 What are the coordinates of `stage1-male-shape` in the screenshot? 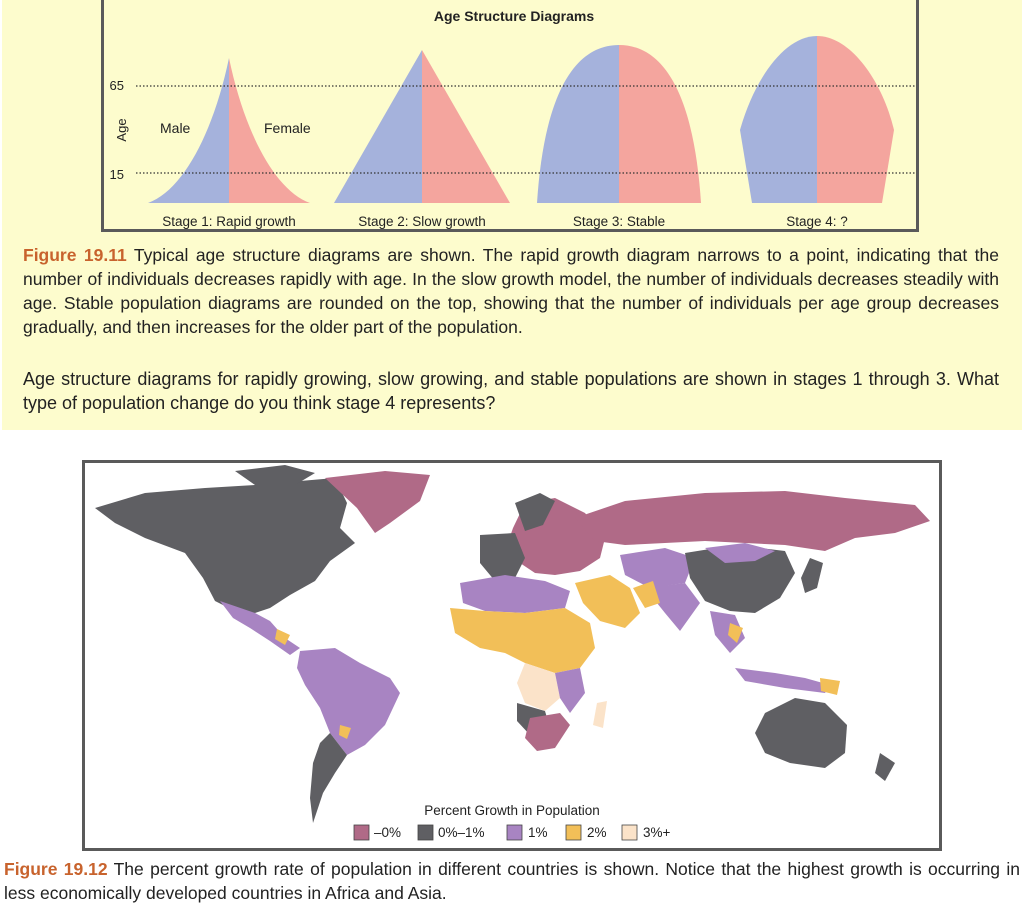 It's located at (188, 130).